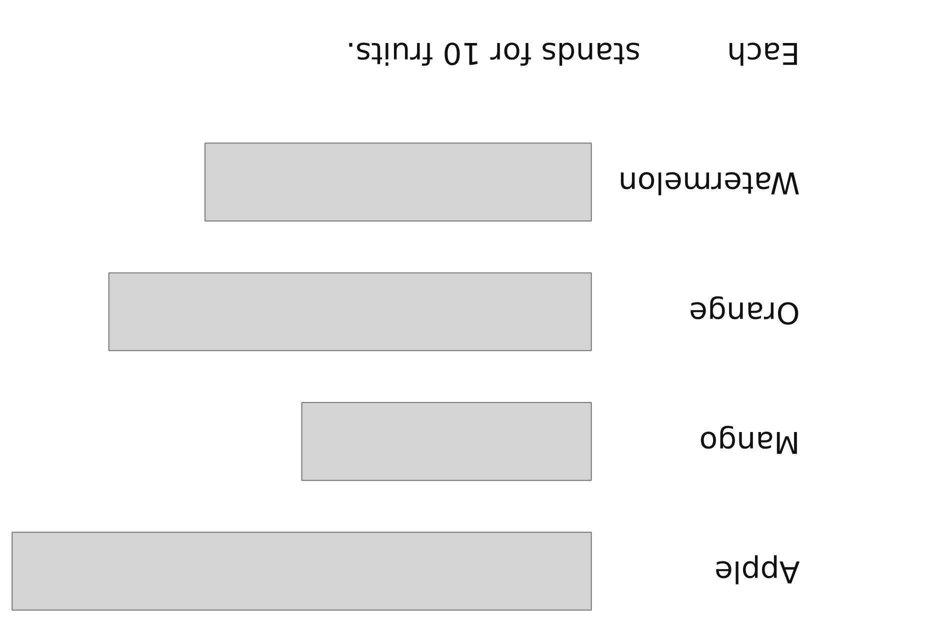 This screenshot has width=950, height=642. Describe the element at coordinates (757, 571) in the screenshot. I see `y-tick-label: Apple` at that location.